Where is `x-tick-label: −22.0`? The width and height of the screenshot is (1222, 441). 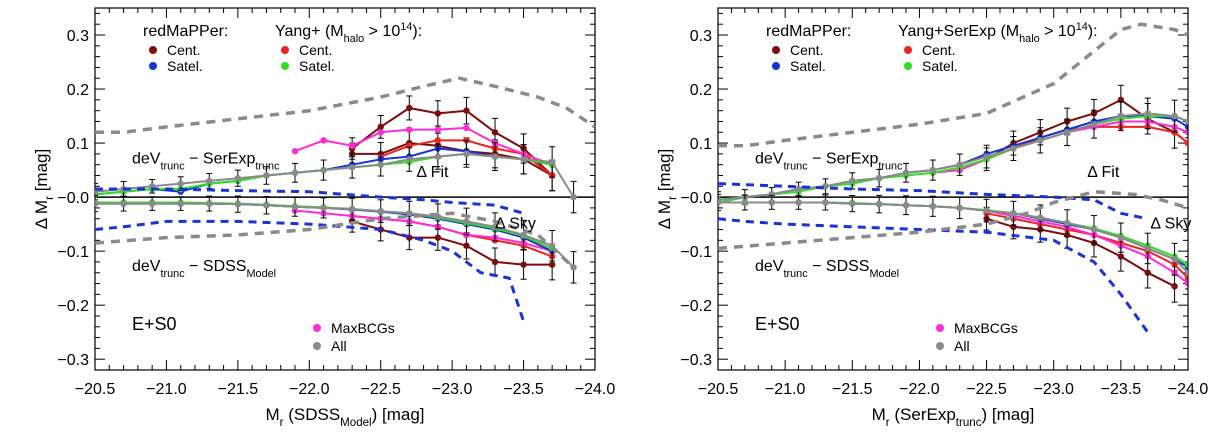 x-tick-label: −22.0 is located at coordinates (309, 389).